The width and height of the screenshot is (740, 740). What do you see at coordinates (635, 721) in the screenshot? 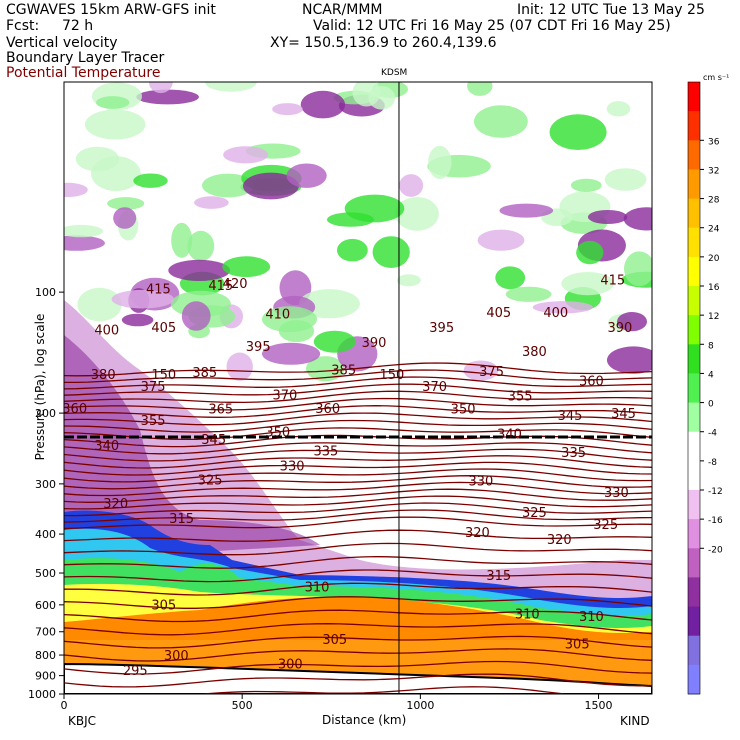
I see `station-right-label: KIND` at bounding box center [635, 721].